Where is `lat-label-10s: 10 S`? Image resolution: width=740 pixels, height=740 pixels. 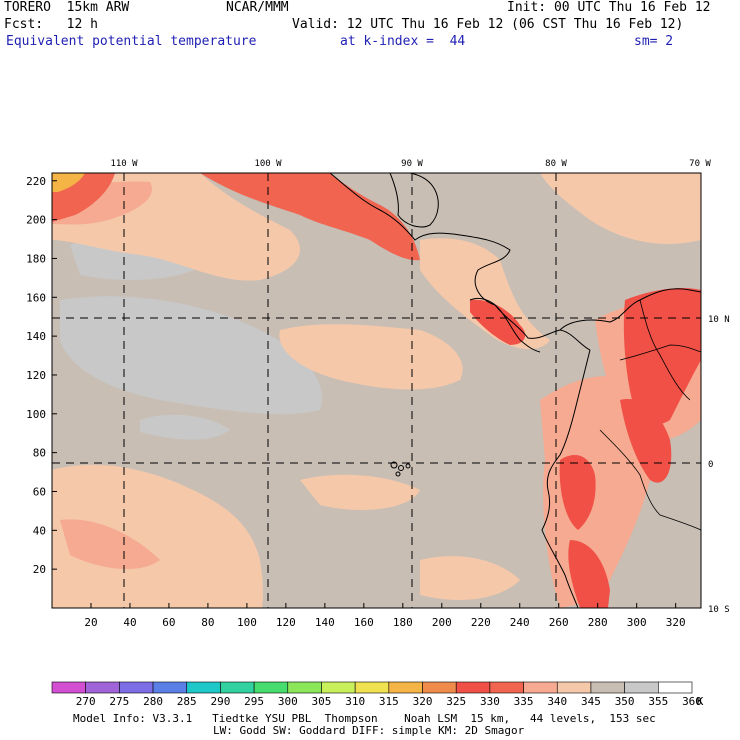 lat-label-10s: 10 S is located at coordinates (719, 610).